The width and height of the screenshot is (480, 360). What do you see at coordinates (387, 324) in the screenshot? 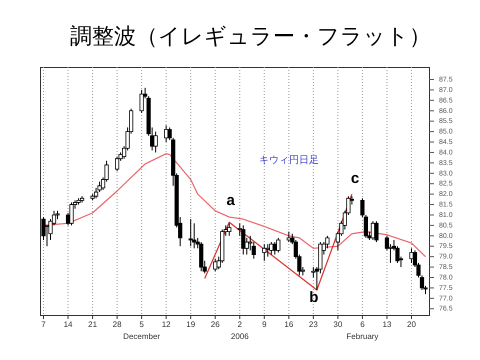
I see `x-tick-label: 13` at bounding box center [387, 324].